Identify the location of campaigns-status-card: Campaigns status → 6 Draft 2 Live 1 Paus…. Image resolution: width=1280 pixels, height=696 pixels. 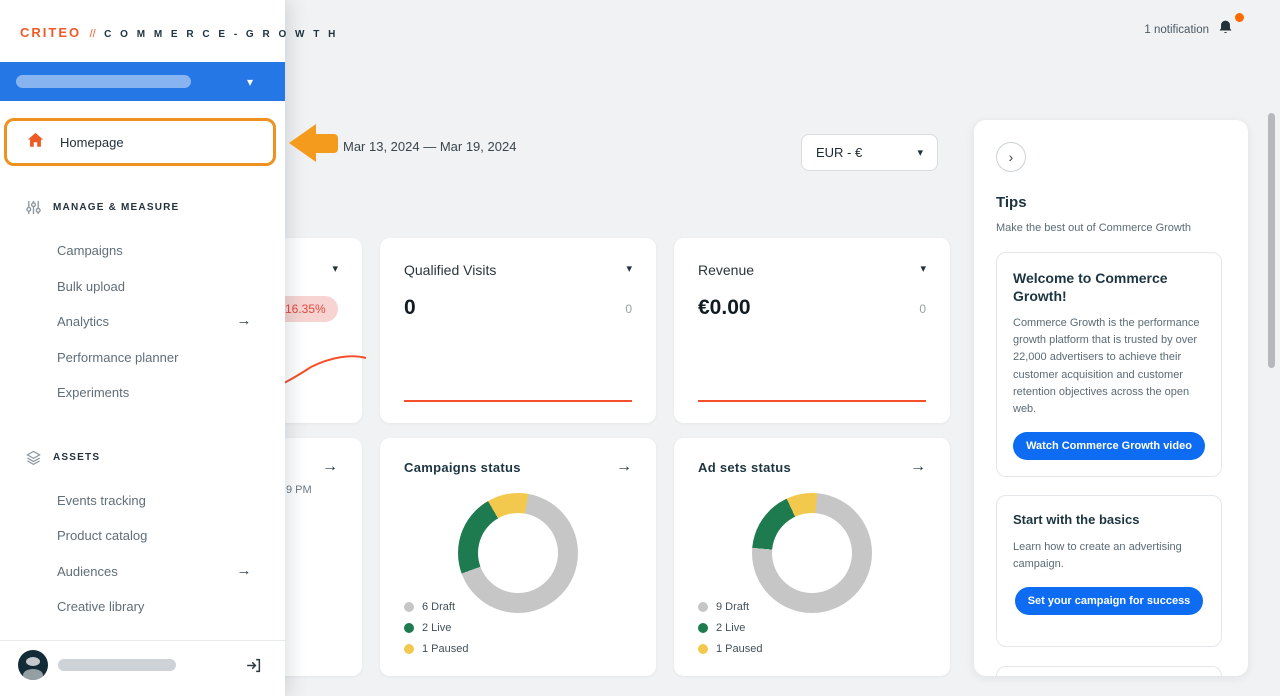
(518, 557).